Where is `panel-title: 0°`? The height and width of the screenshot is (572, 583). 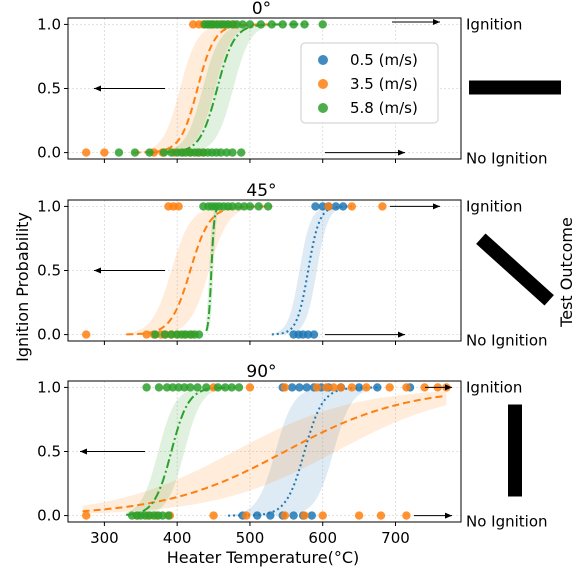
panel-title: 0° is located at coordinates (261, 9).